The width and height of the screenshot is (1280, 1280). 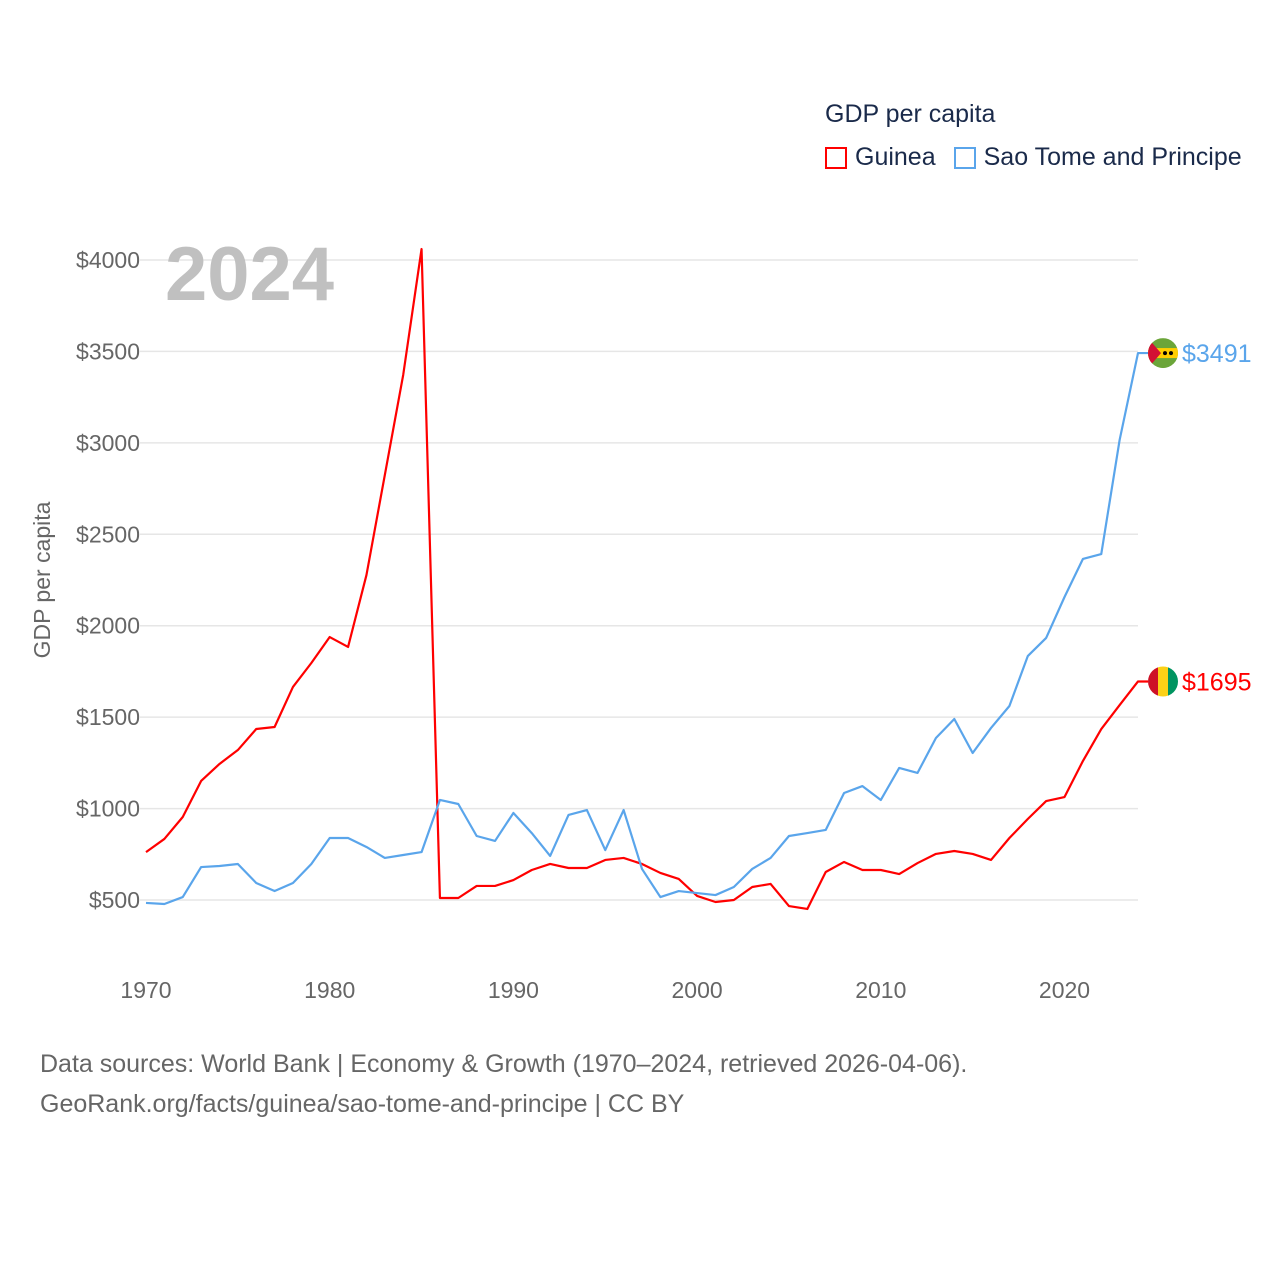 What do you see at coordinates (42, 579) in the screenshot?
I see `y-axis-label: GDP per capita` at bounding box center [42, 579].